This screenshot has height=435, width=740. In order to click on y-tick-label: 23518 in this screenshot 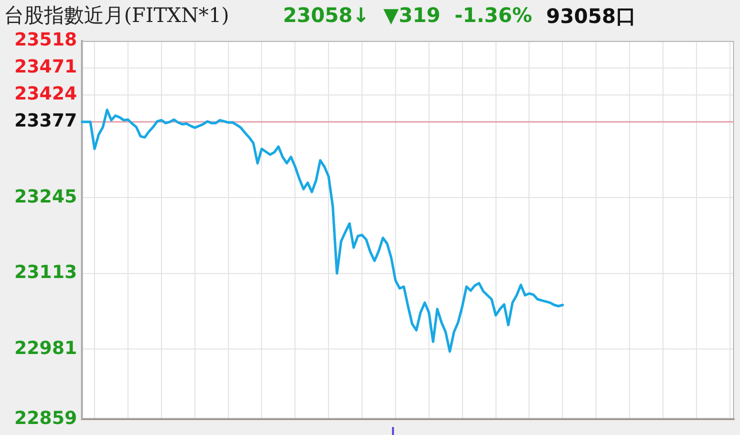, I will do `click(45, 40)`.